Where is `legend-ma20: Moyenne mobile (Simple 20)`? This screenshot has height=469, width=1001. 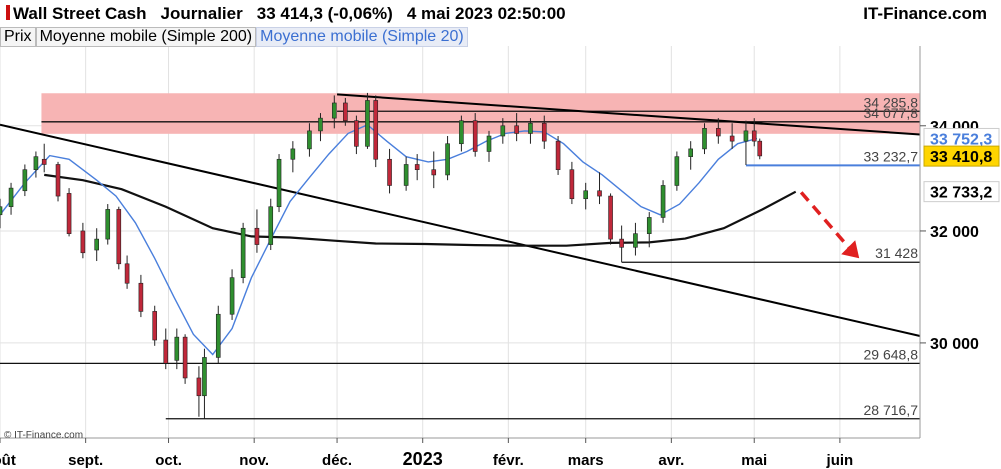
legend-ma20: Moyenne mobile (Simple 20) is located at coordinates (362, 37).